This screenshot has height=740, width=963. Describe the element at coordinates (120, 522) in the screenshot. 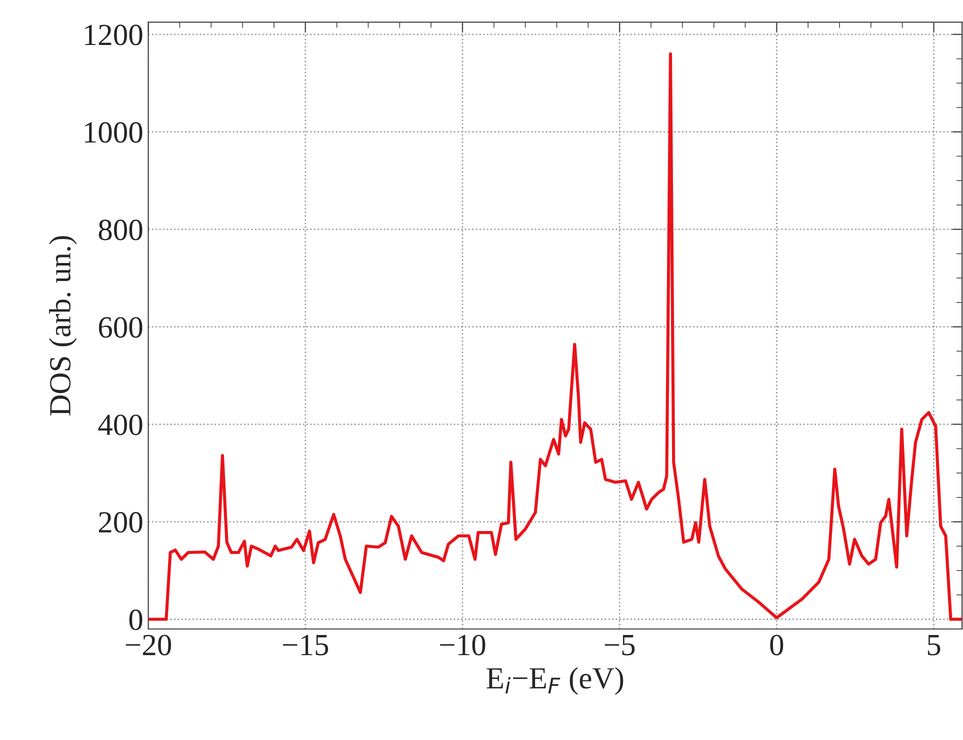

I see `y-tick-label: 200` at that location.